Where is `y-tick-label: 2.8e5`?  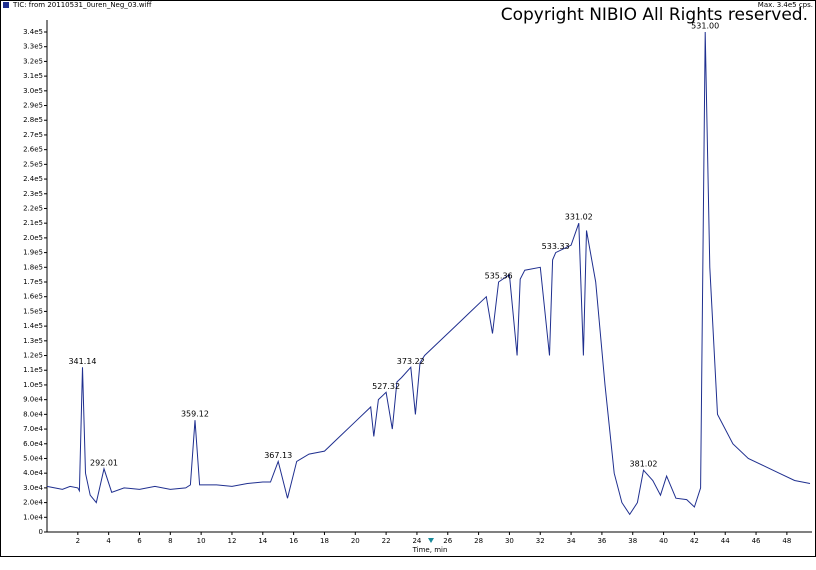 y-tick-label: 2.8e5 is located at coordinates (33, 120).